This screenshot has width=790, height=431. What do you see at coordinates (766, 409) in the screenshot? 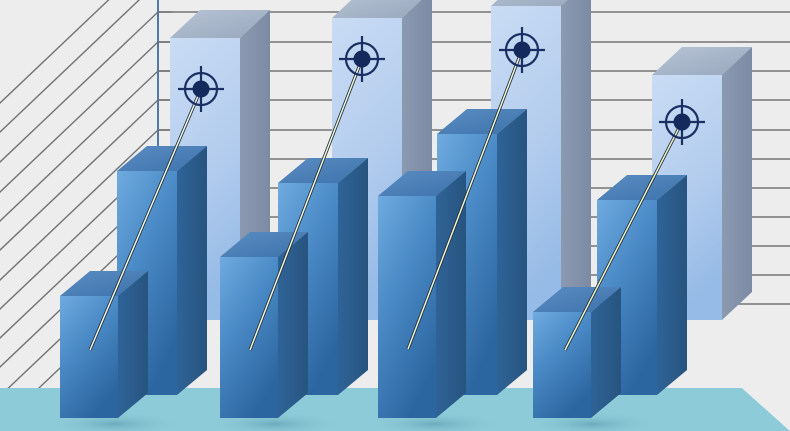
I see `floor-corner-cut` at bounding box center [766, 409].